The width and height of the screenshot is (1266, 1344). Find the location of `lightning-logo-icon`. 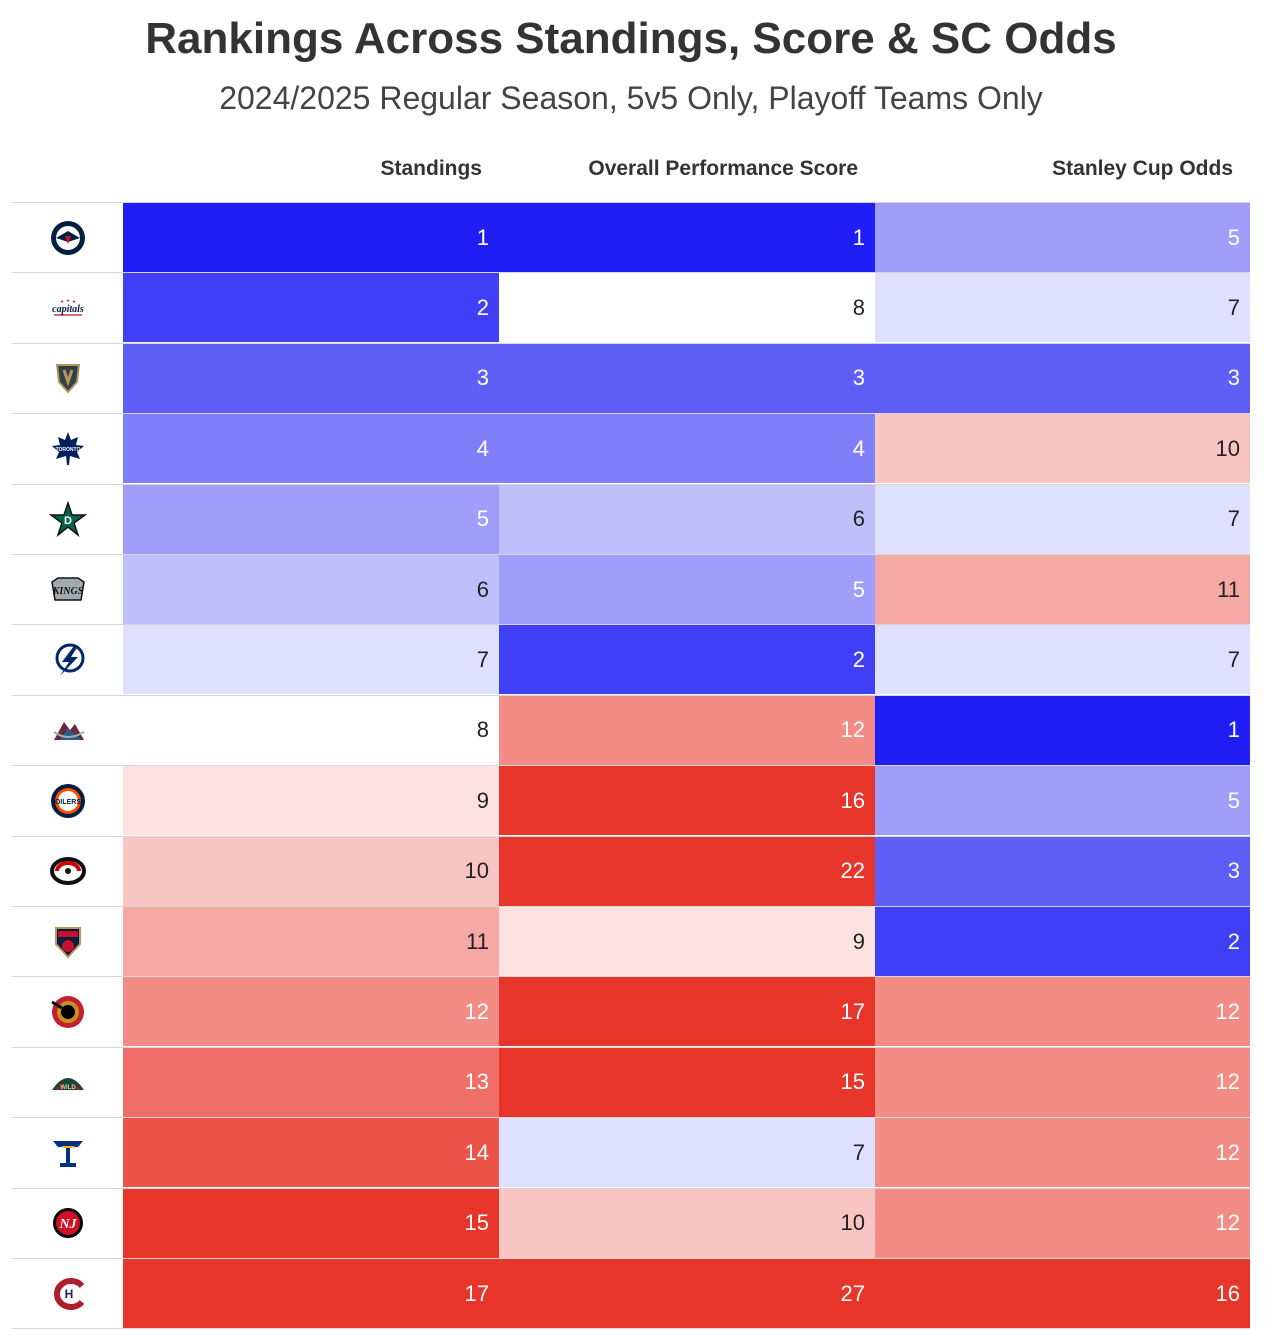

lightning-logo-icon is located at coordinates (69, 659).